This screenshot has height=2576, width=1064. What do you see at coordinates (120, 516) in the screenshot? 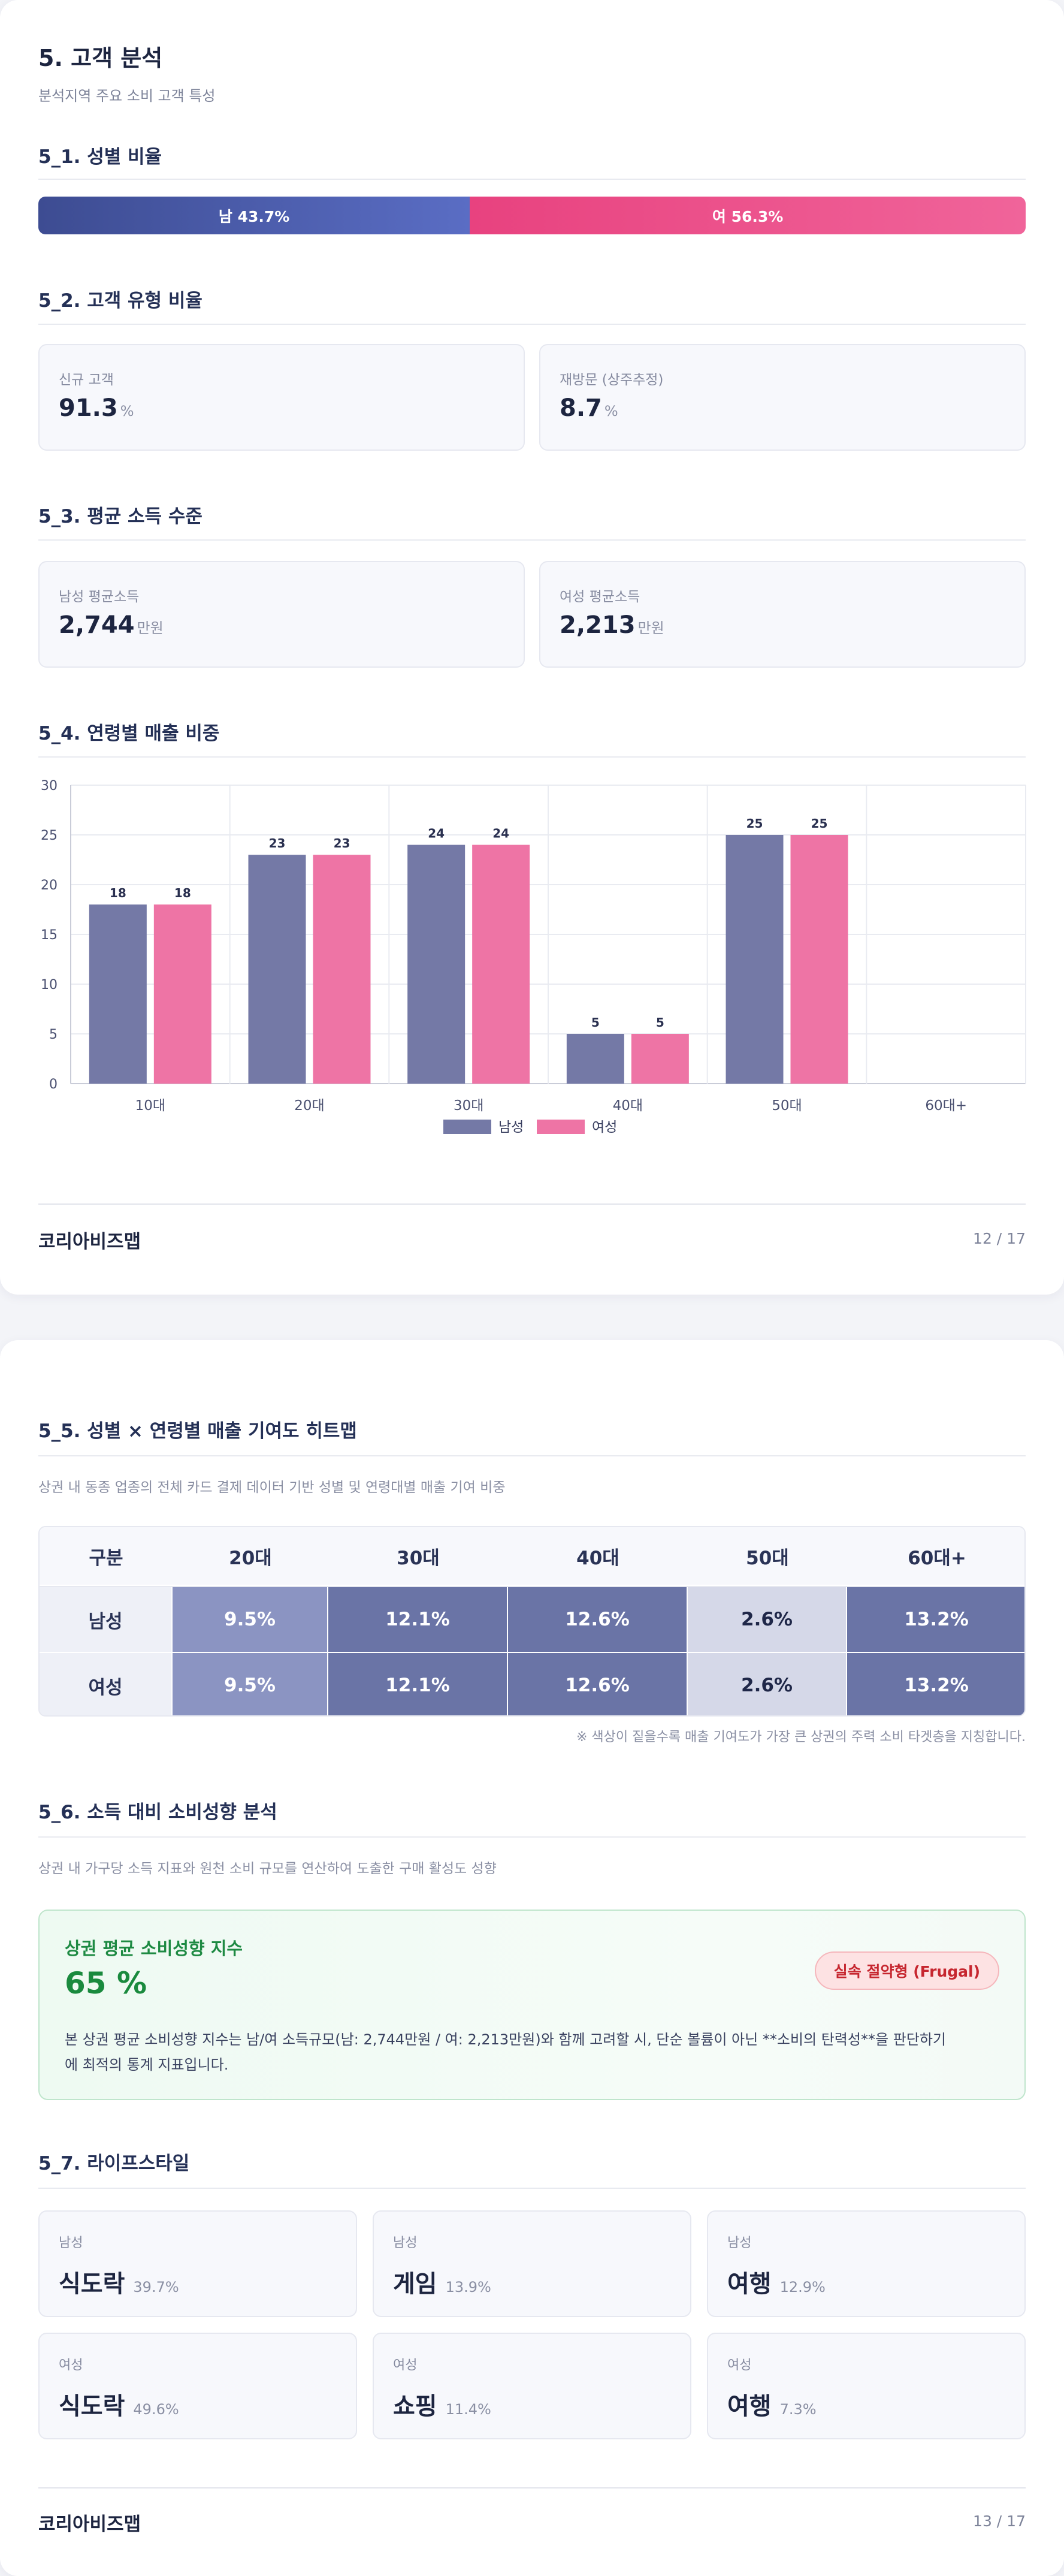
I see `income-section-title: 5_3. 평균 소득 수준` at bounding box center [120, 516].